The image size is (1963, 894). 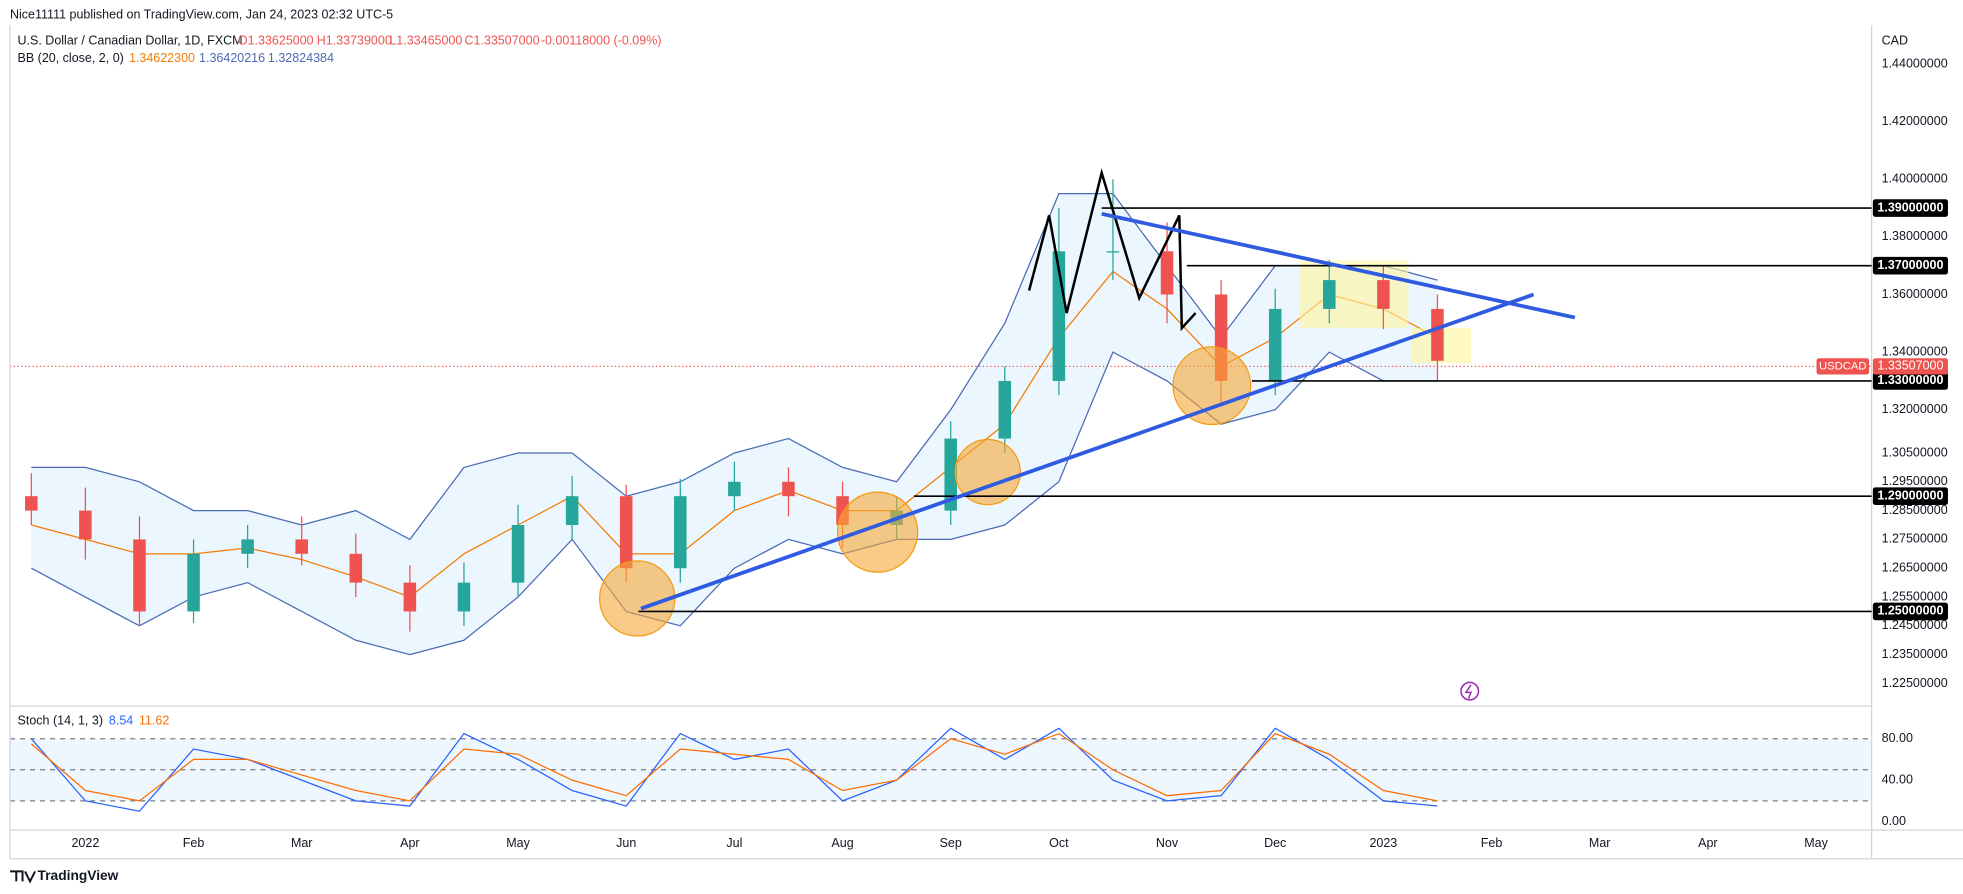 I want to click on level-label: 1.33000000, so click(x=1910, y=380).